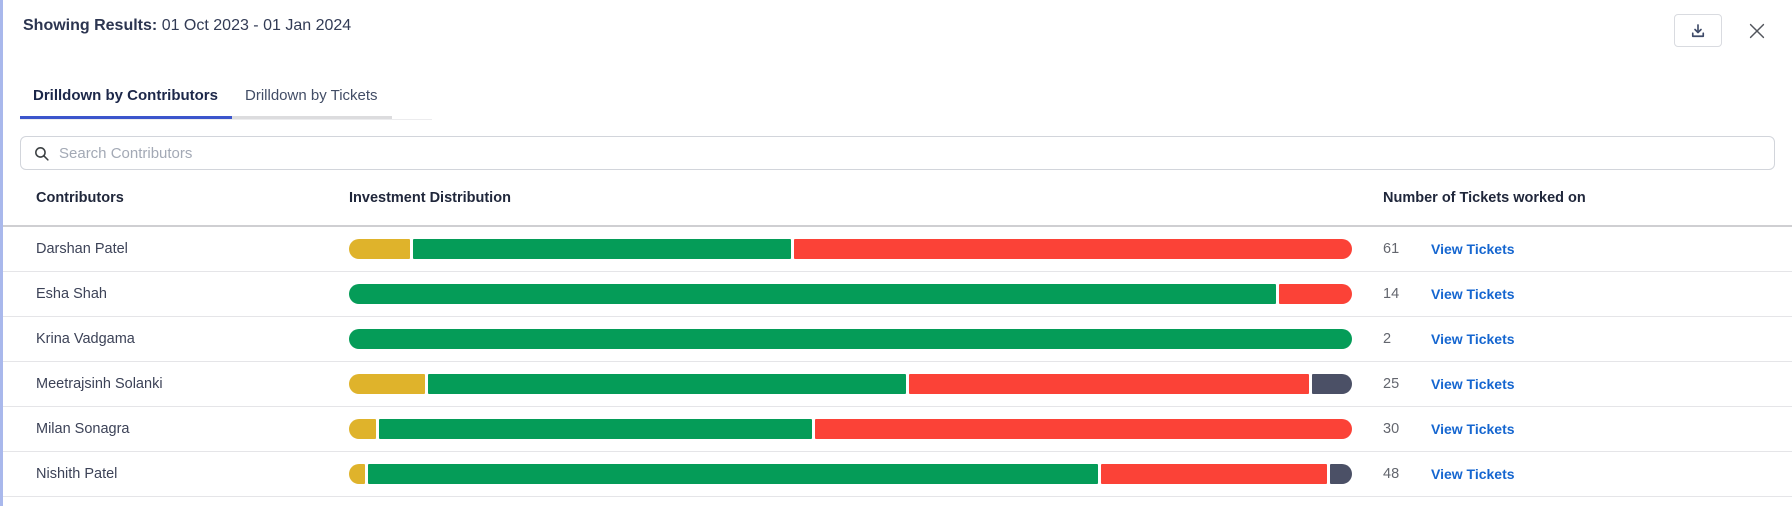 The image size is (1792, 506). What do you see at coordinates (80, 197) in the screenshot?
I see `column-header-contributors: Contributors` at bounding box center [80, 197].